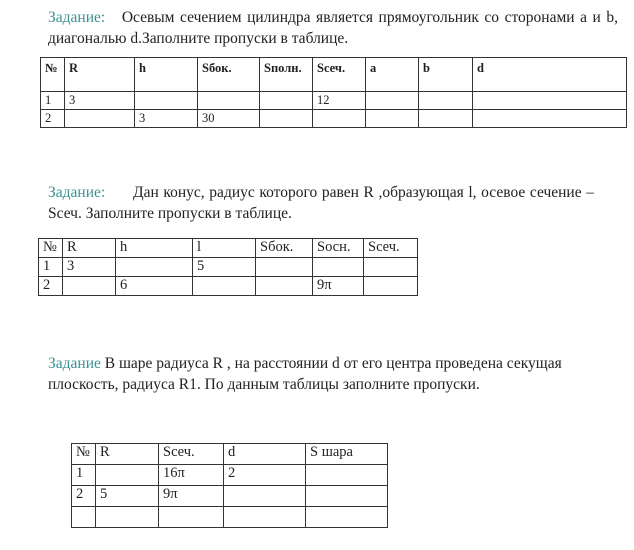 This screenshot has width=634, height=550. I want to click on header-cell: l, so click(224, 248).